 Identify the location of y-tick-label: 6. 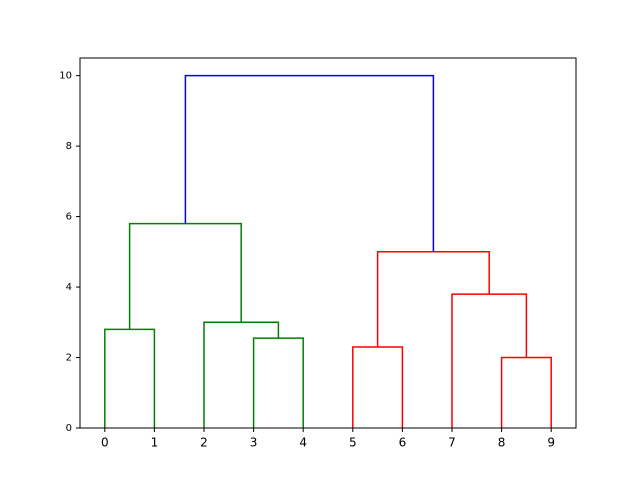
(69, 217).